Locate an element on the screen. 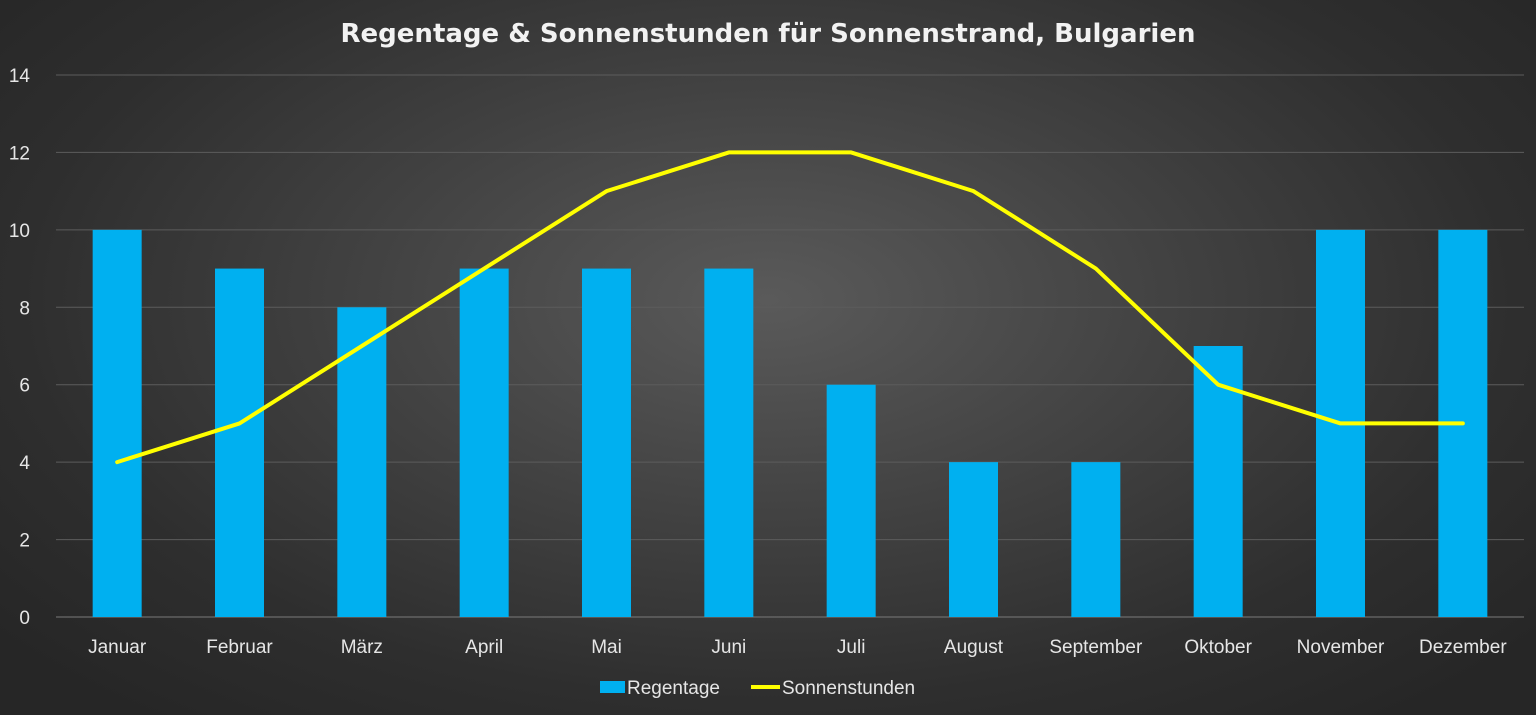 The width and height of the screenshot is (1536, 715). x-tick-label: Januar is located at coordinates (117, 647).